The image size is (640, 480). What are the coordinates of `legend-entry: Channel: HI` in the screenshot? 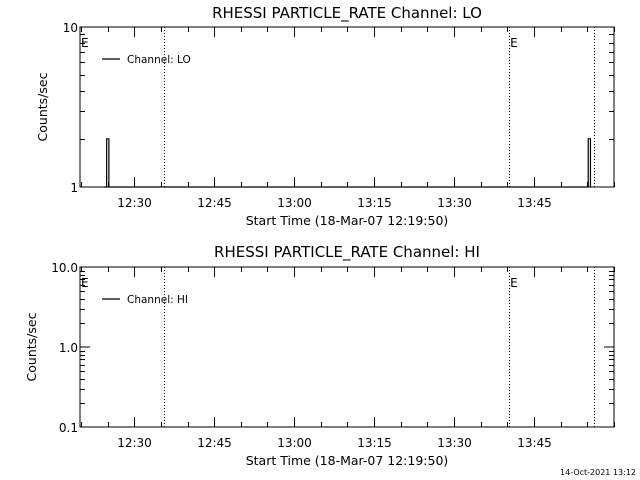 It's located at (157, 300).